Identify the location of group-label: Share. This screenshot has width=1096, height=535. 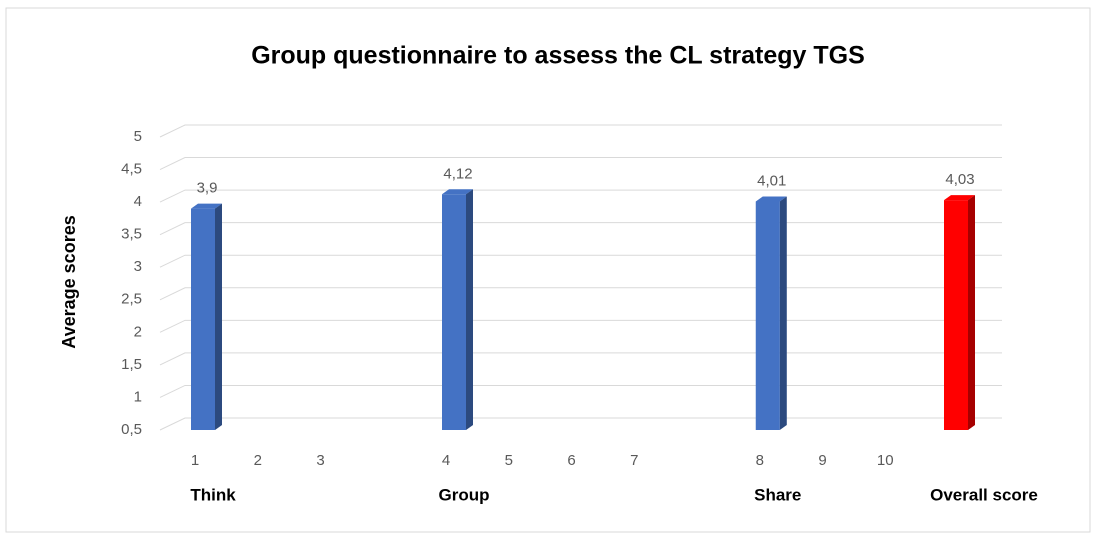
(777, 494).